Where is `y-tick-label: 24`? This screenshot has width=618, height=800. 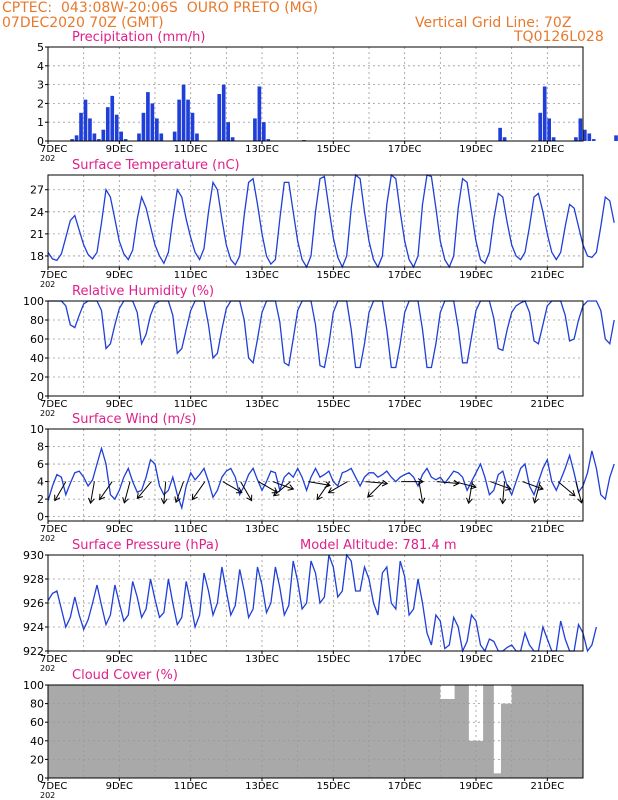
y-tick-label: 24 is located at coordinates (37, 212).